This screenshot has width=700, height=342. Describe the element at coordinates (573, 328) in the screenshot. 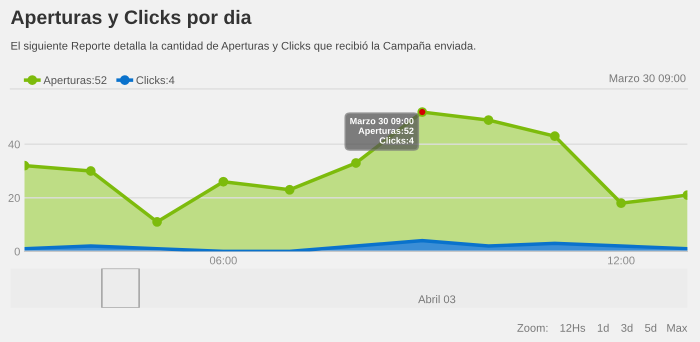

I see `text: 12Hs` at that location.